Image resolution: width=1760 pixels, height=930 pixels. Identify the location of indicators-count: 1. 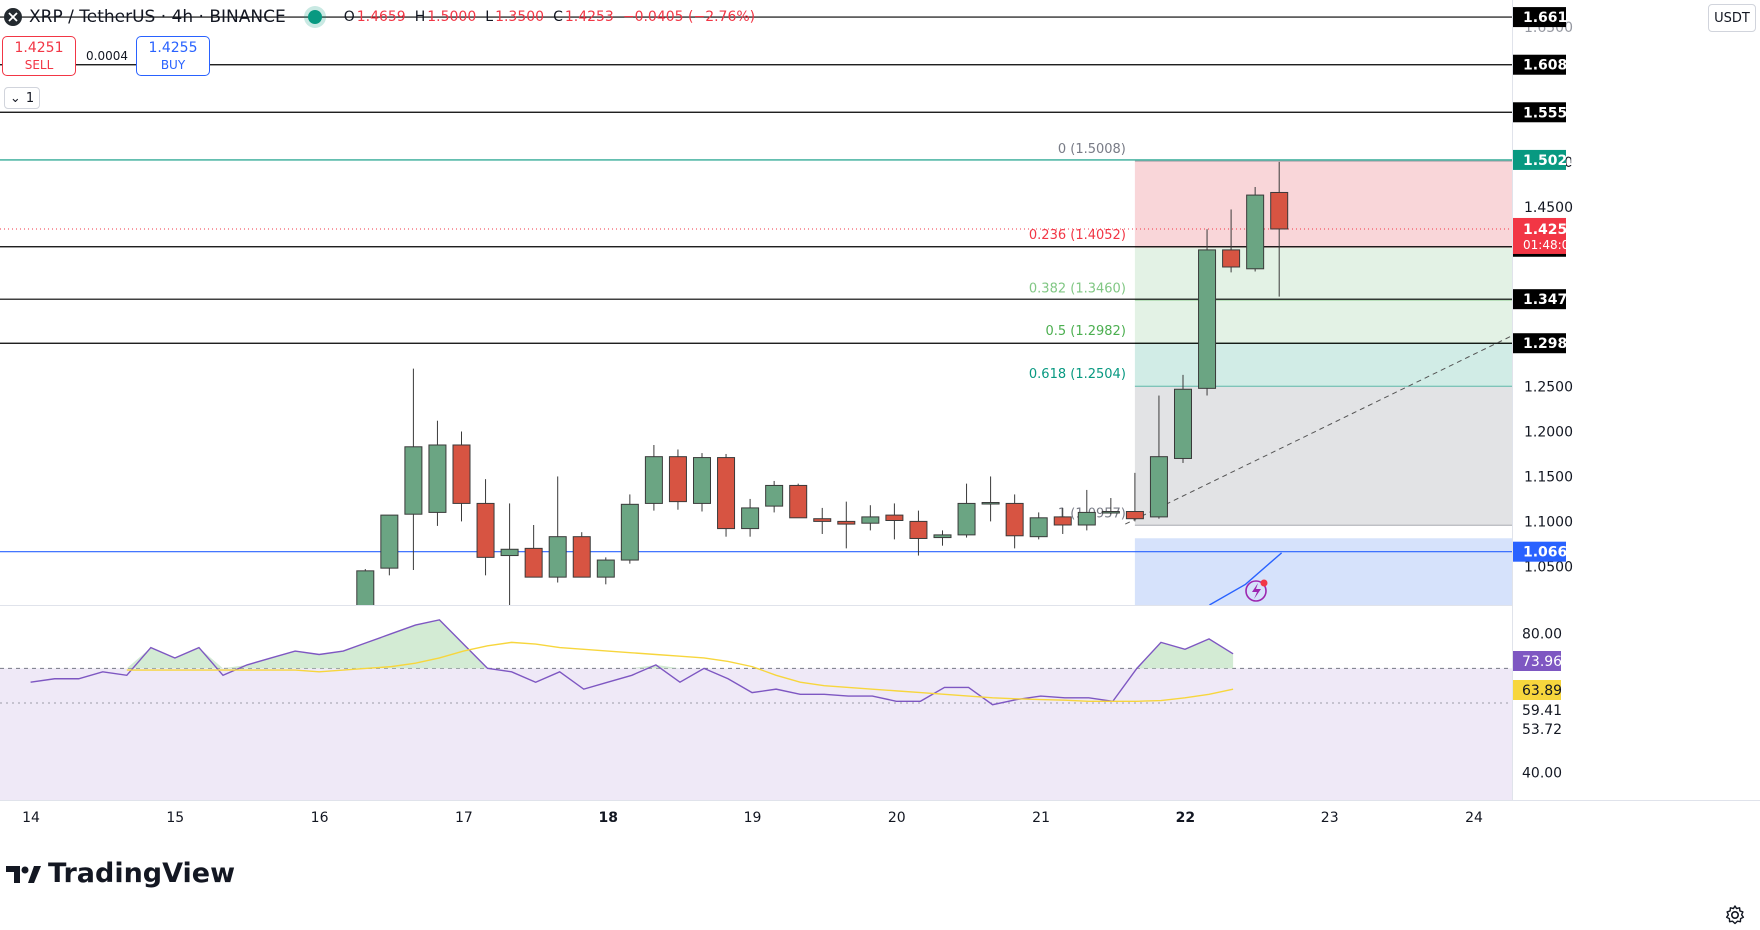
(30, 98).